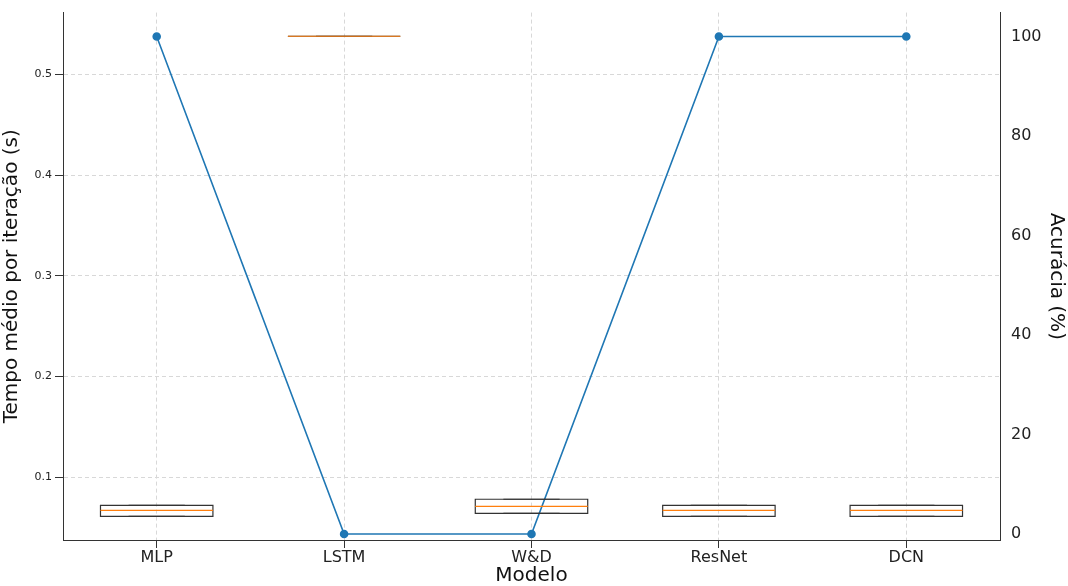 The image size is (1068, 586). Describe the element at coordinates (157, 557) in the screenshot. I see `x-tick-label: MLP` at that location.